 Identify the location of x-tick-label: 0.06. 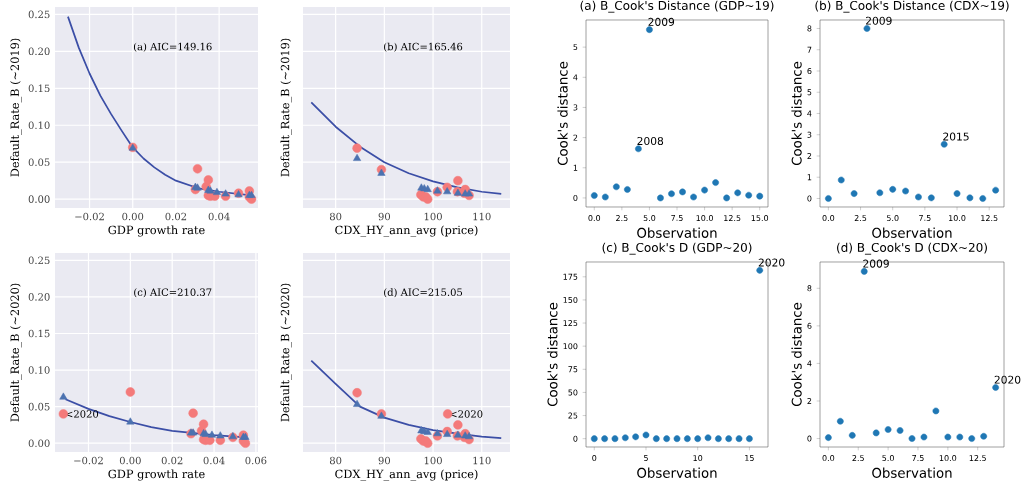
(256, 460).